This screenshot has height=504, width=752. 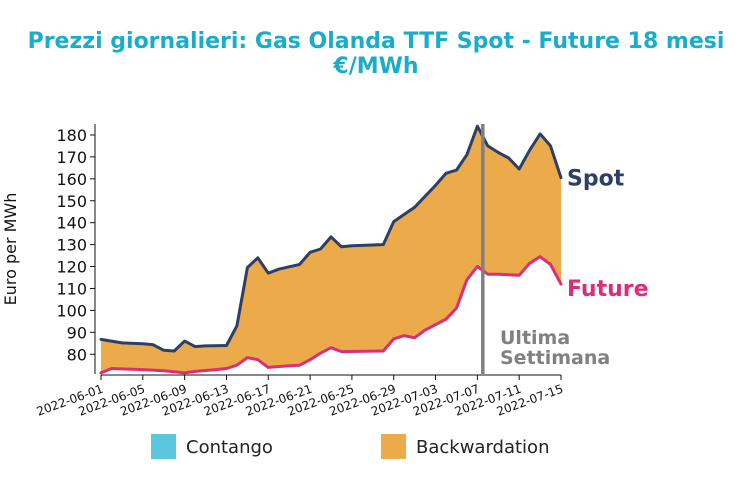 What do you see at coordinates (555, 358) in the screenshot?
I see `annotation-line2: Settimana` at bounding box center [555, 358].